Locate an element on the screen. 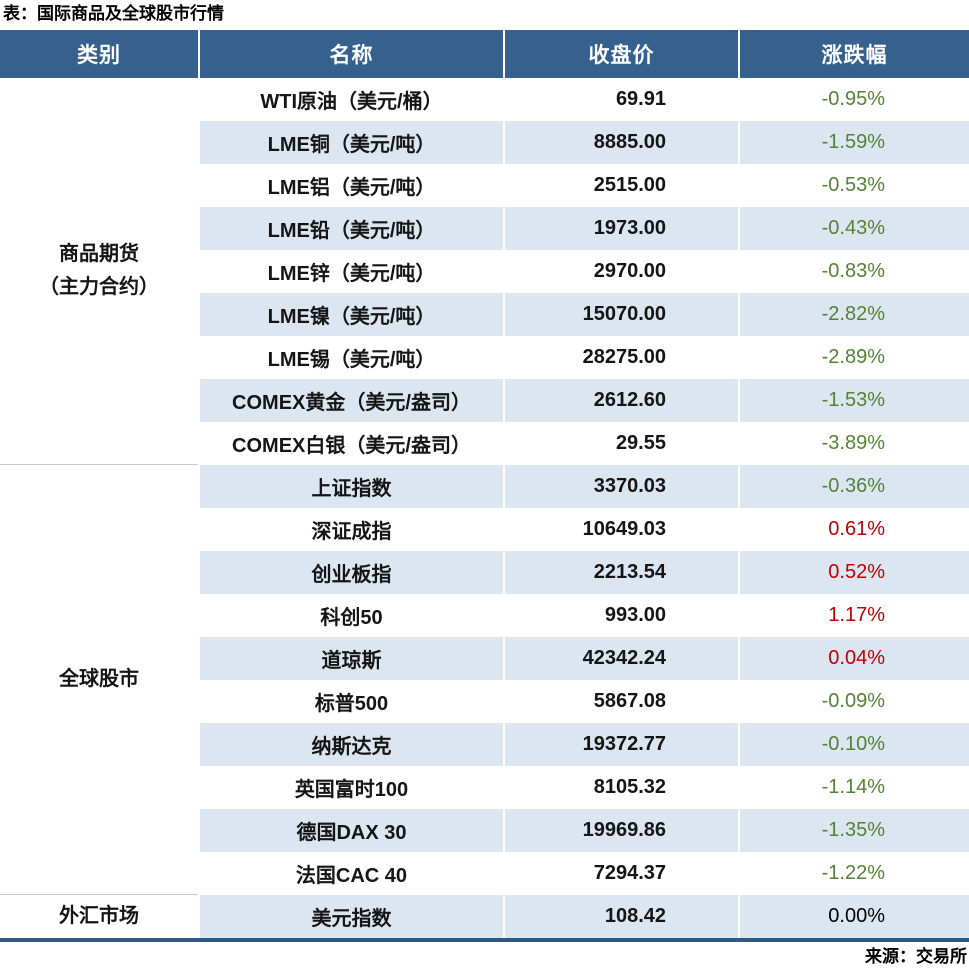 Image resolution: width=969 pixels, height=978 pixels. change-cell: 0.61% is located at coordinates (853, 529).